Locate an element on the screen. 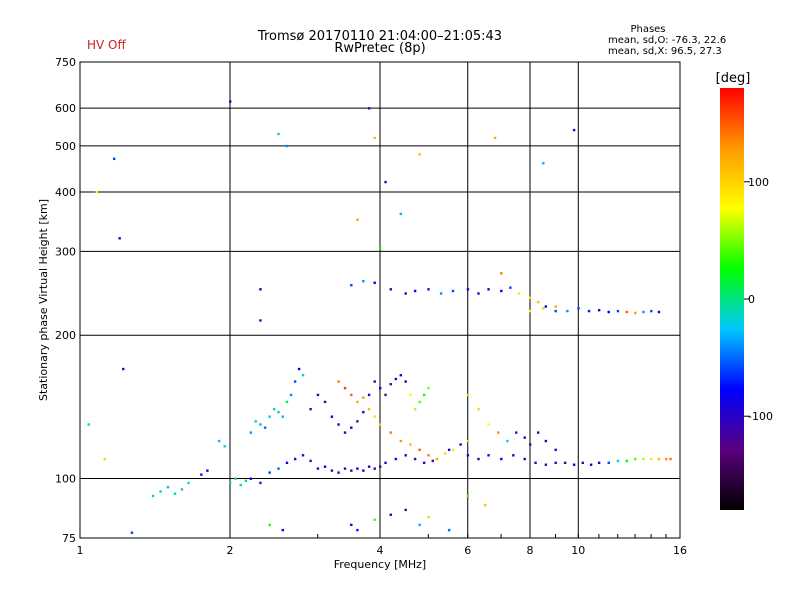 The height and width of the screenshot is (600, 800). stats-x-mode: mean, sd,X: 96.5, 27.3 is located at coordinates (665, 51).